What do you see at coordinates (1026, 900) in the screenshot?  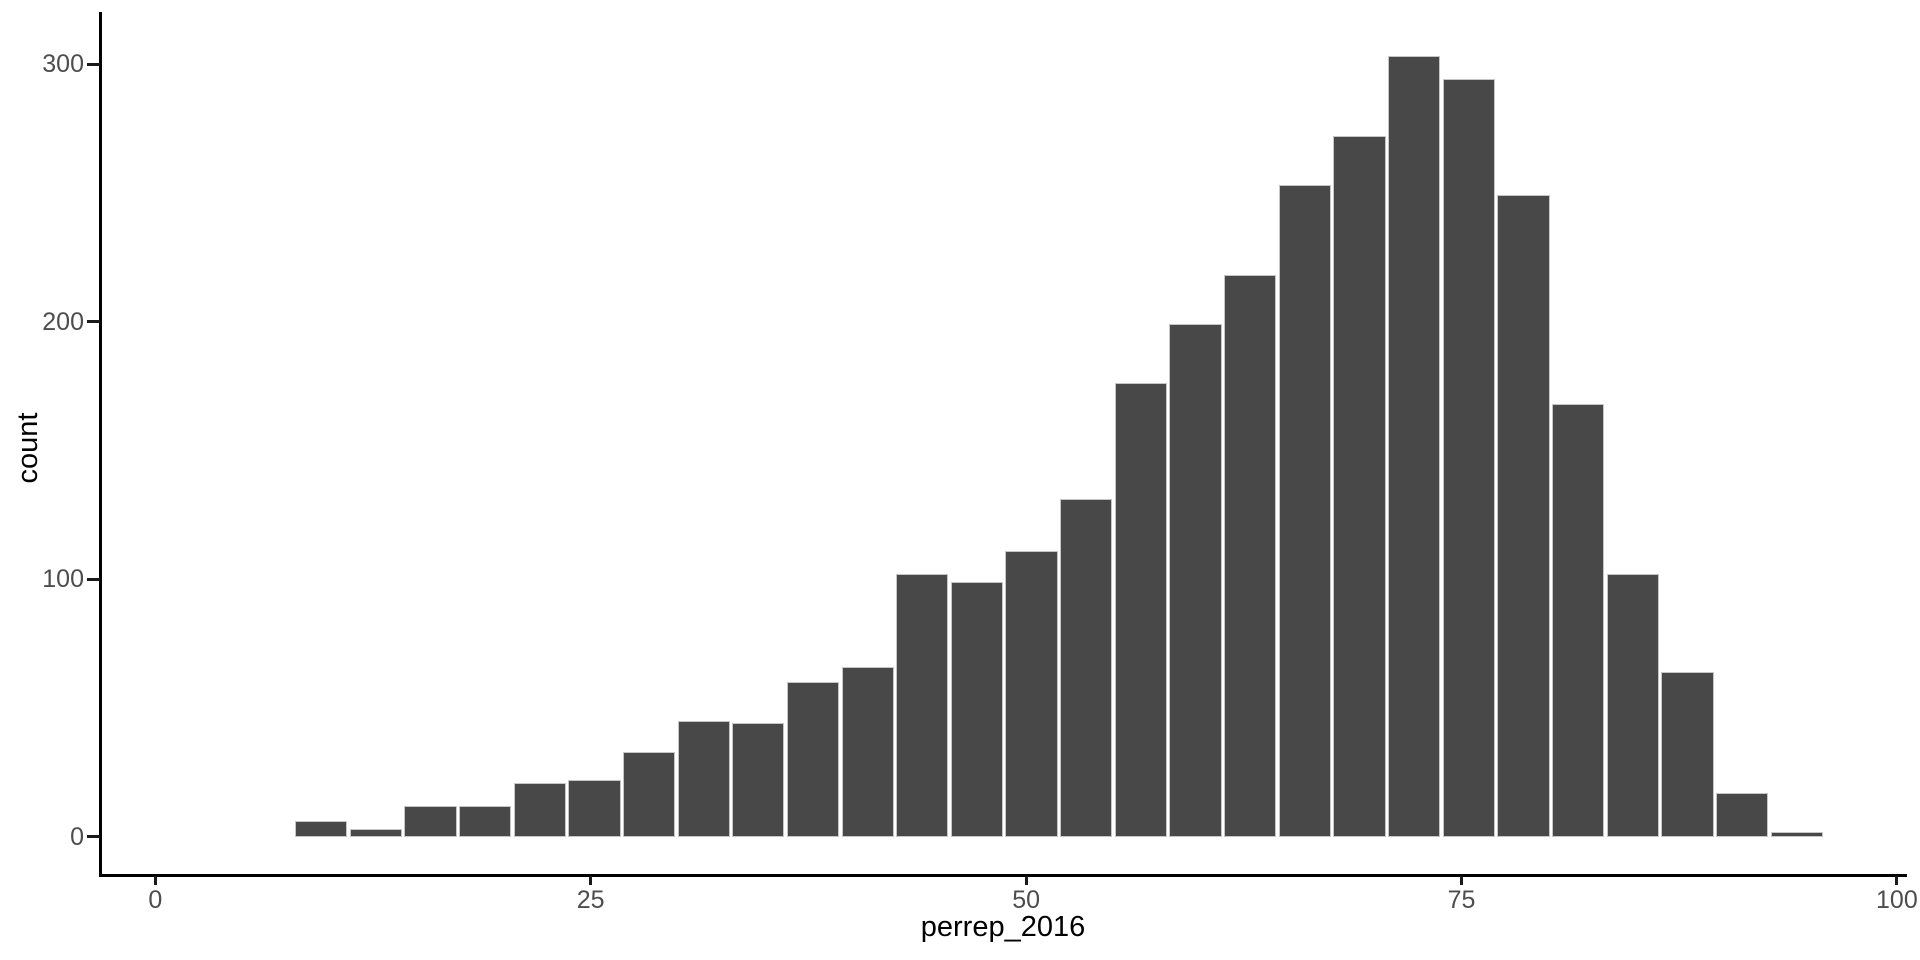 I see `x-tick-label: 50` at bounding box center [1026, 900].